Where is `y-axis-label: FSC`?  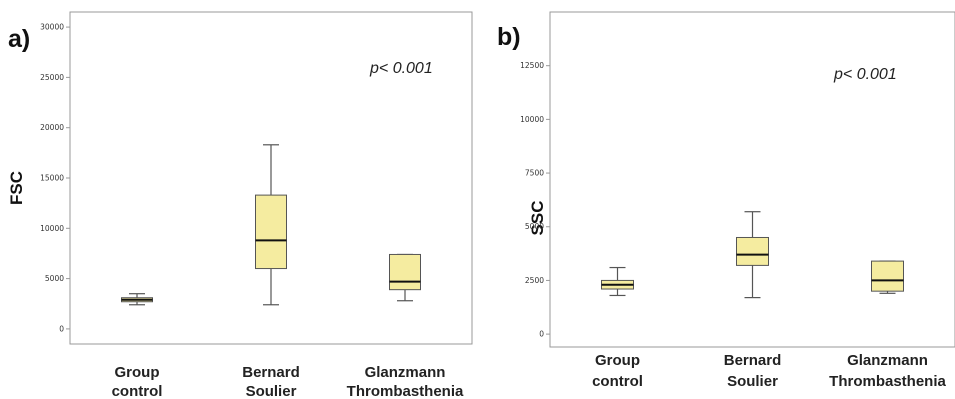 y-axis-label: FSC is located at coordinates (16, 188).